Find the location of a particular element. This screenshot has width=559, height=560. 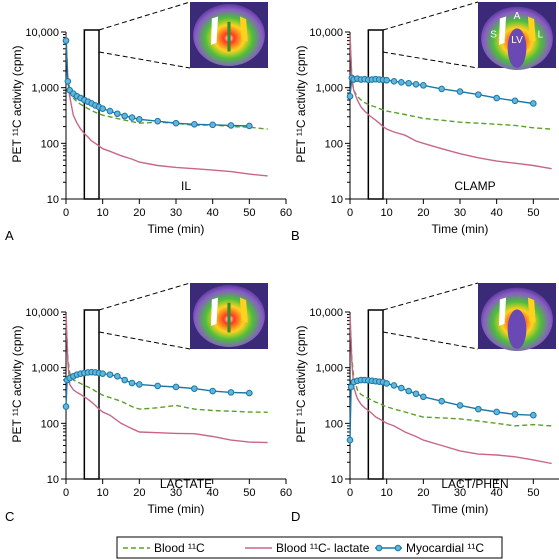

heatmap-septum-gap is located at coordinates (229, 36).